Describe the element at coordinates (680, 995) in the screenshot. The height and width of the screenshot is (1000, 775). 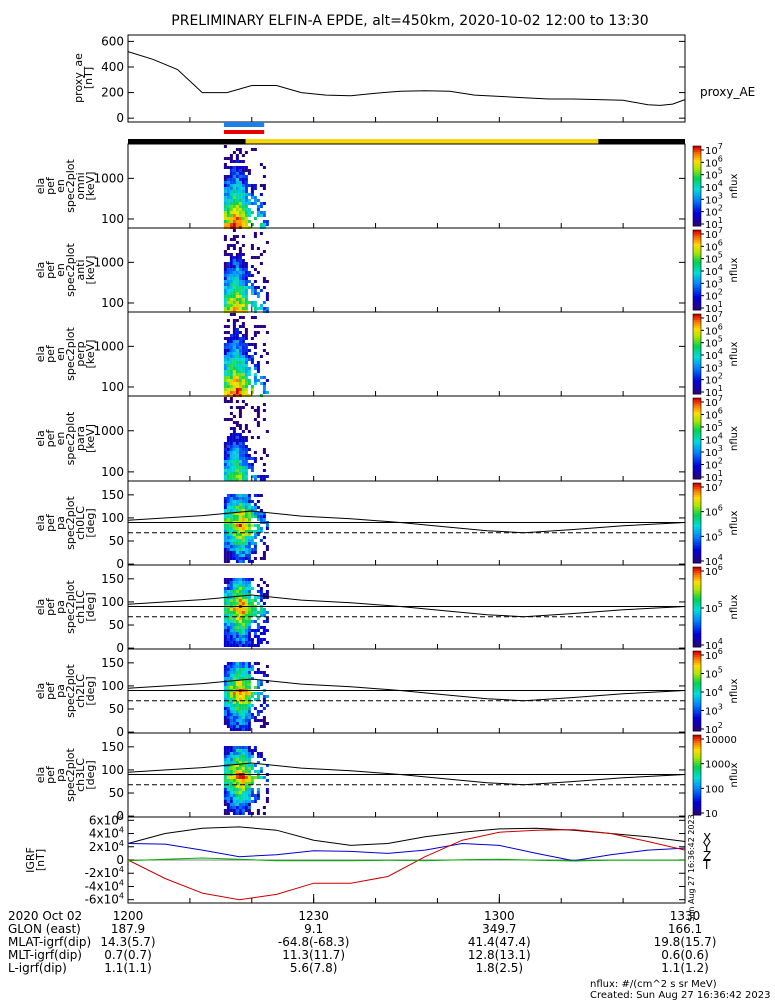
I see `footer-created: Created: Sun Aug 27 16:36:42 2023` at that location.